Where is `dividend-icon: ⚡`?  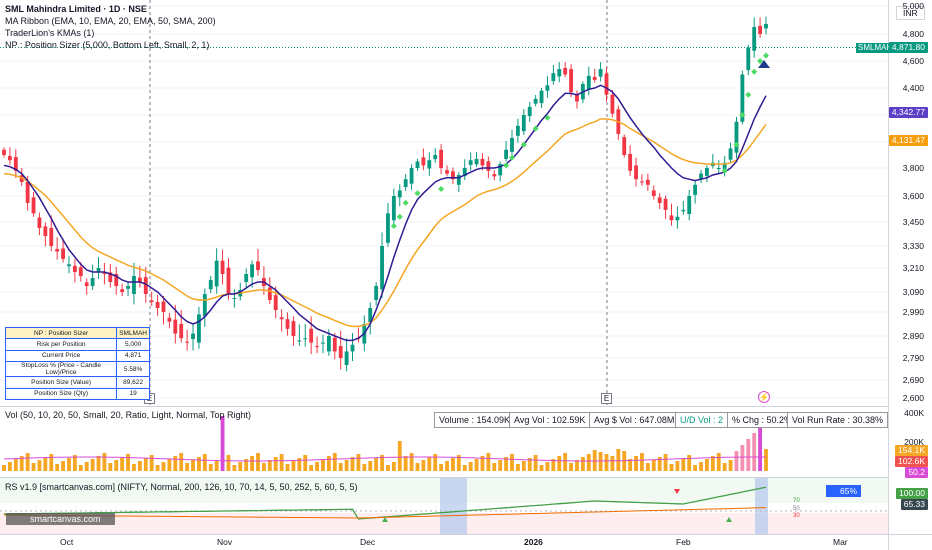
dividend-icon: ⚡ is located at coordinates (764, 397).